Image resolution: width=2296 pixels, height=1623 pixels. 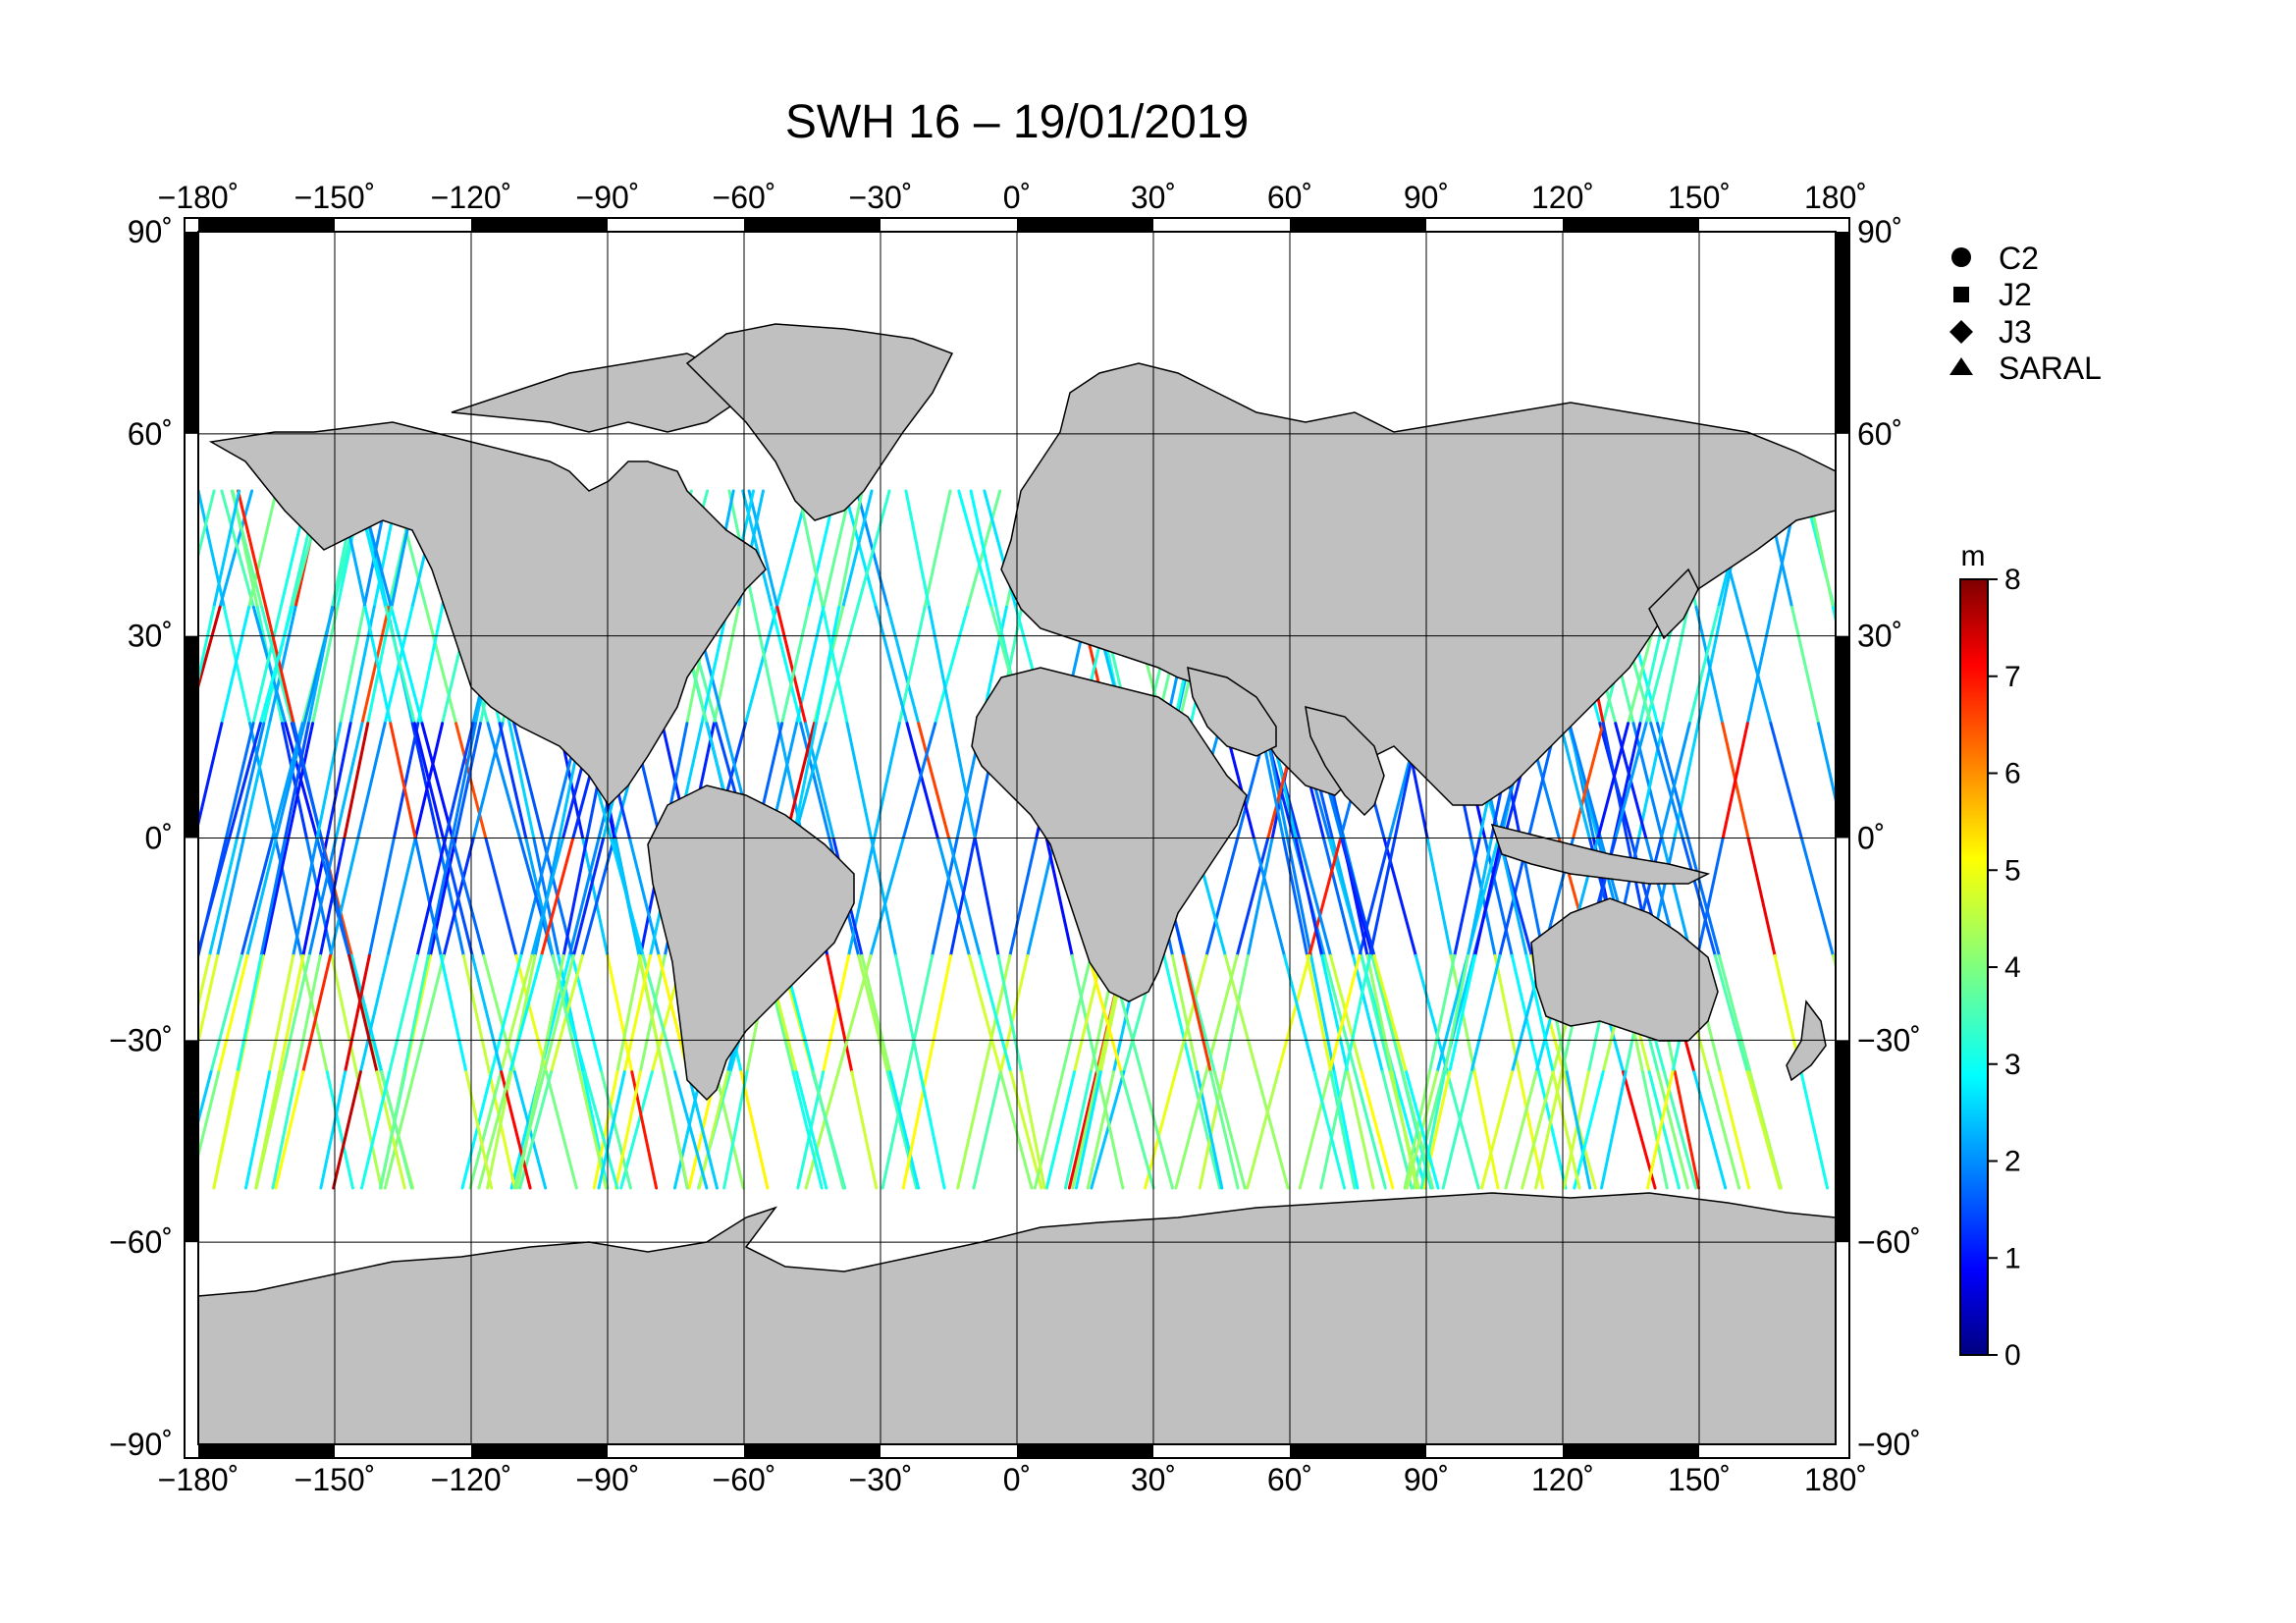 I want to click on longitude-tick-label: 90˚, so click(x=1426, y=1479).